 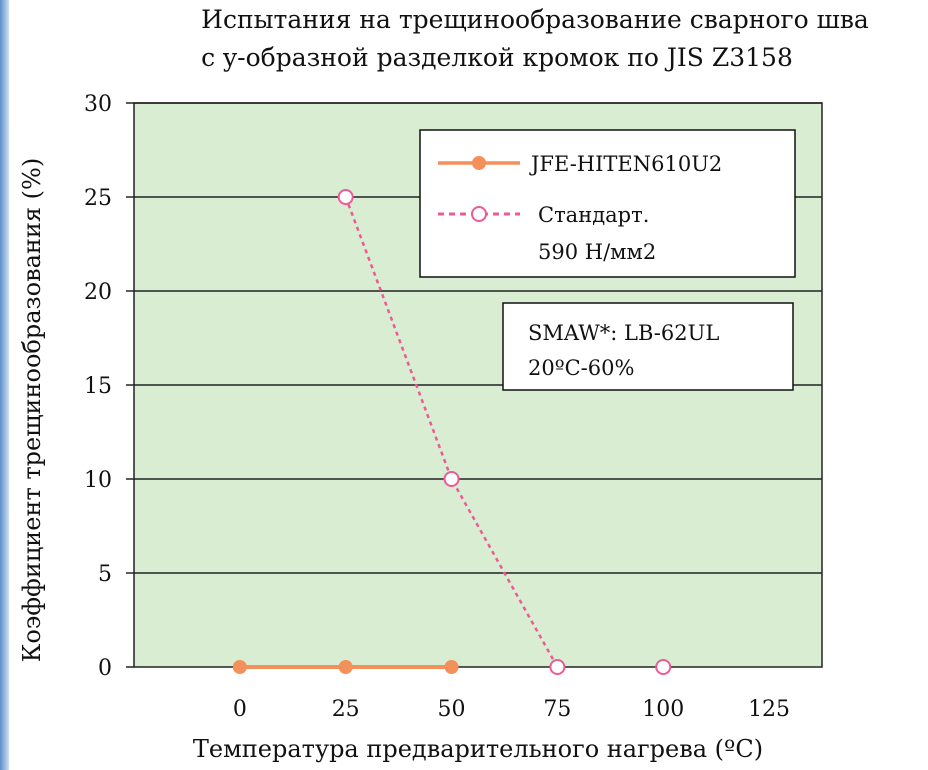 I want to click on annotation-line-2: 20ºC-60%, so click(x=581, y=368).